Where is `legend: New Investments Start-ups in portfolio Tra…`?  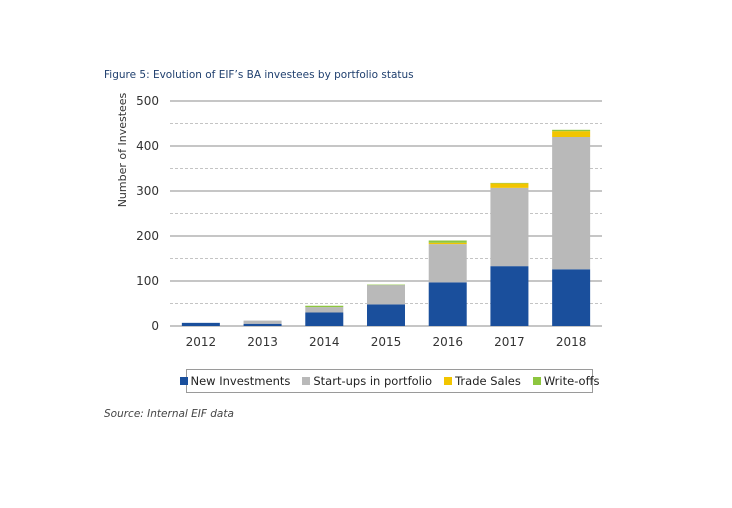 legend: New Investments Start-ups in portfolio Tra… is located at coordinates (389, 381).